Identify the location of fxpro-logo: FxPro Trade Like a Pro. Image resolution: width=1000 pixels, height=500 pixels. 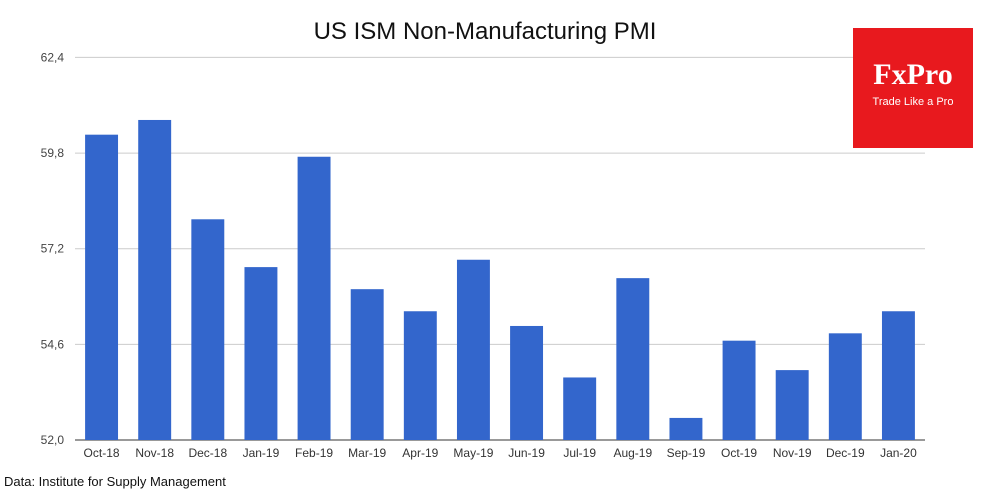
(913, 88).